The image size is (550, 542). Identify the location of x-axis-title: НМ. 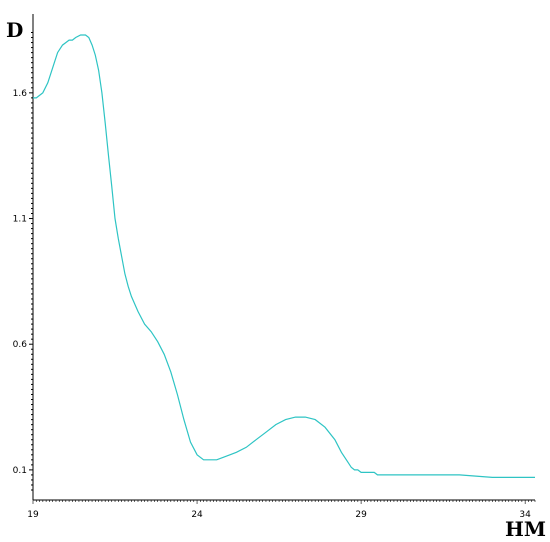
(525, 529).